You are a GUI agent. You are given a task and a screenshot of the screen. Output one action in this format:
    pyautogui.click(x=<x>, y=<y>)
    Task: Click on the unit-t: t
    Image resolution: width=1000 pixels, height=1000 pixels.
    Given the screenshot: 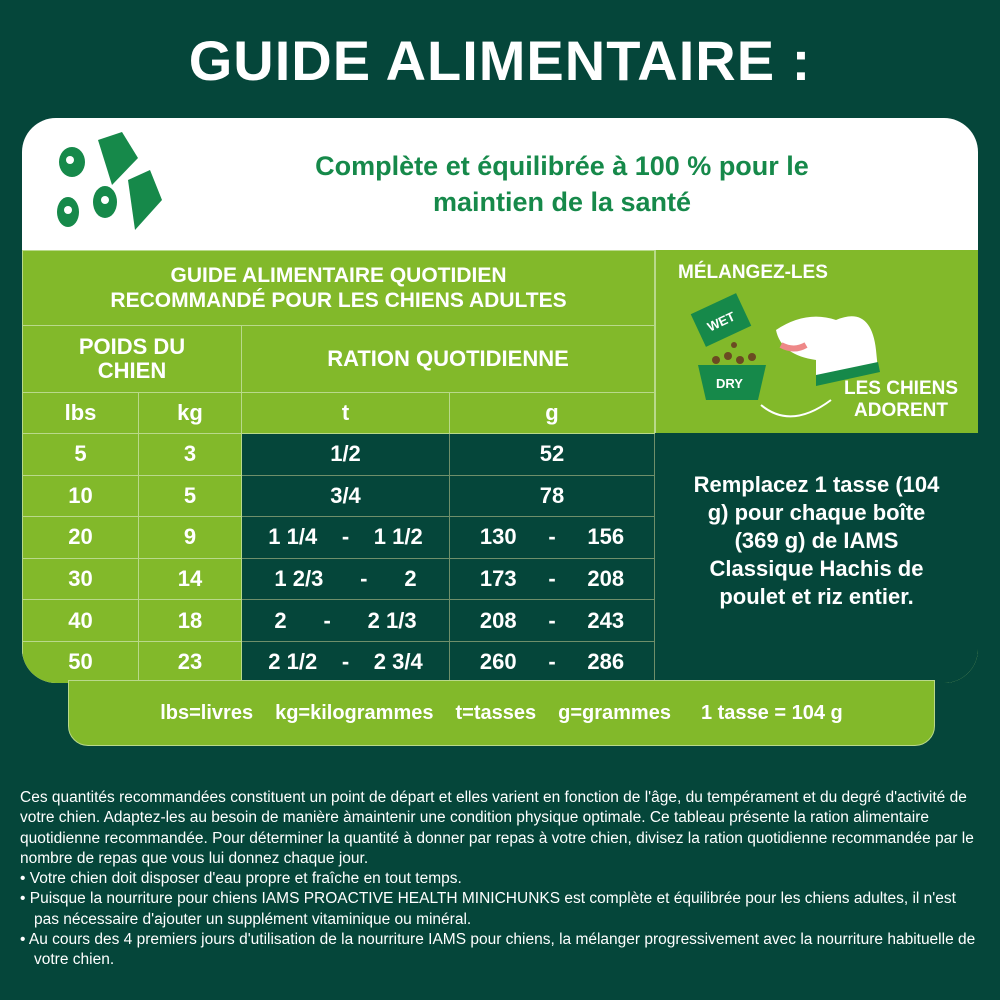 What is the action you would take?
    pyautogui.click(x=345, y=413)
    